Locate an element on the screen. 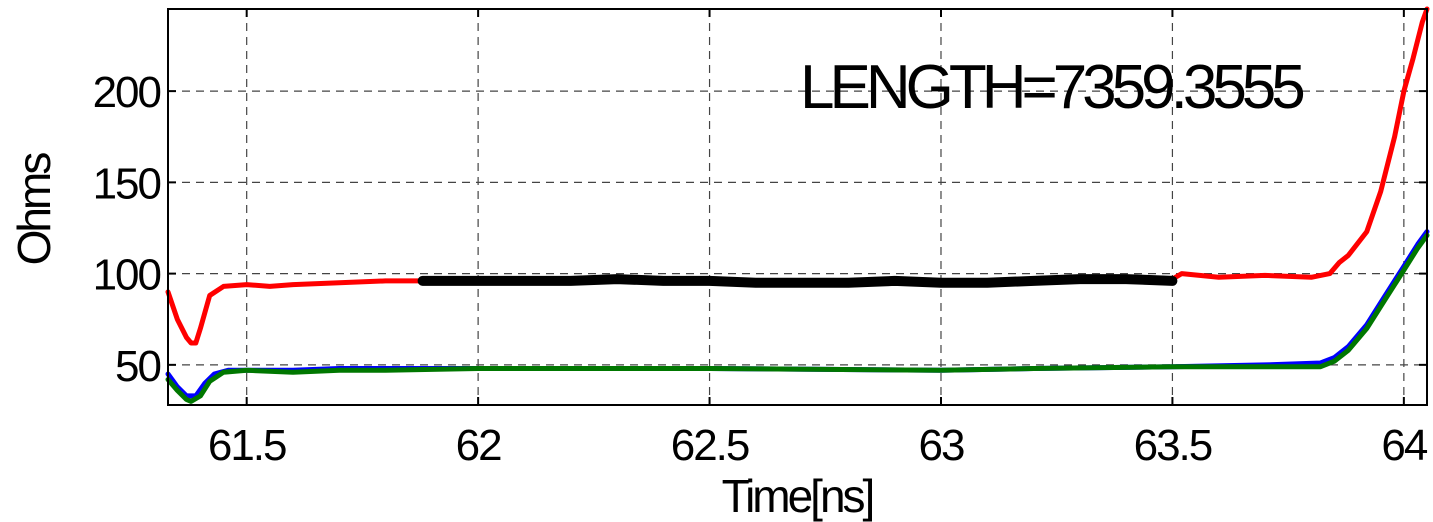 Image resolution: width=1433 pixels, height=522 pixels. y-tick-label: 200 is located at coordinates (127, 92).